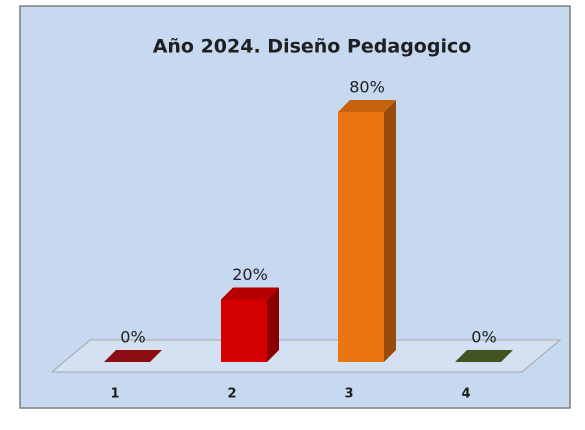 The image size is (585, 430). Describe the element at coordinates (465, 394) in the screenshot. I see `x-tick-label: 4` at that location.